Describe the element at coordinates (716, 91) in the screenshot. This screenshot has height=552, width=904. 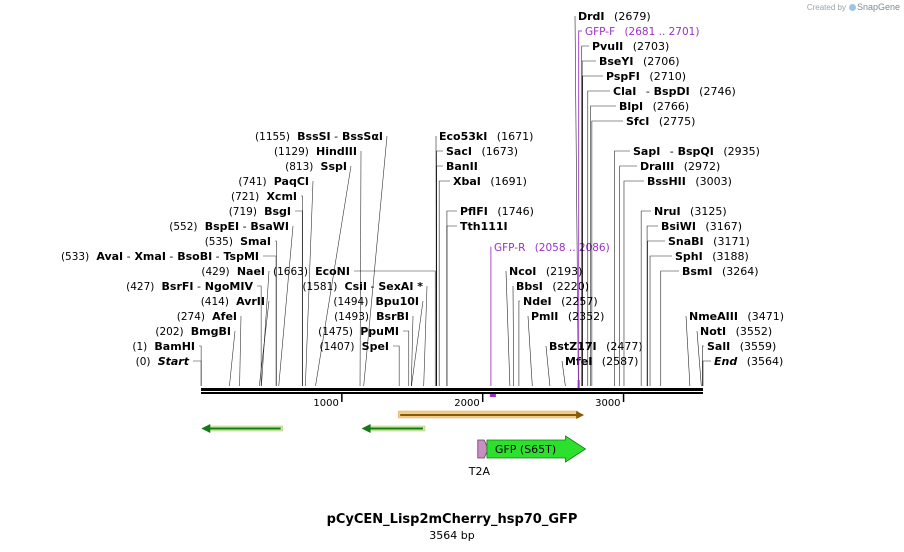
I see `site-label-part: (2746)` at that location.